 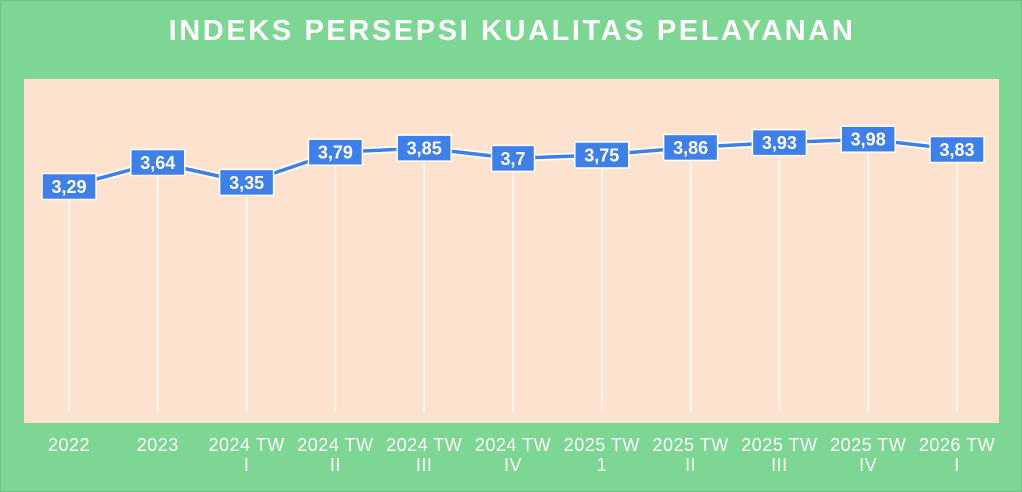 I want to click on x-tick-label: 2023, so click(x=158, y=445).